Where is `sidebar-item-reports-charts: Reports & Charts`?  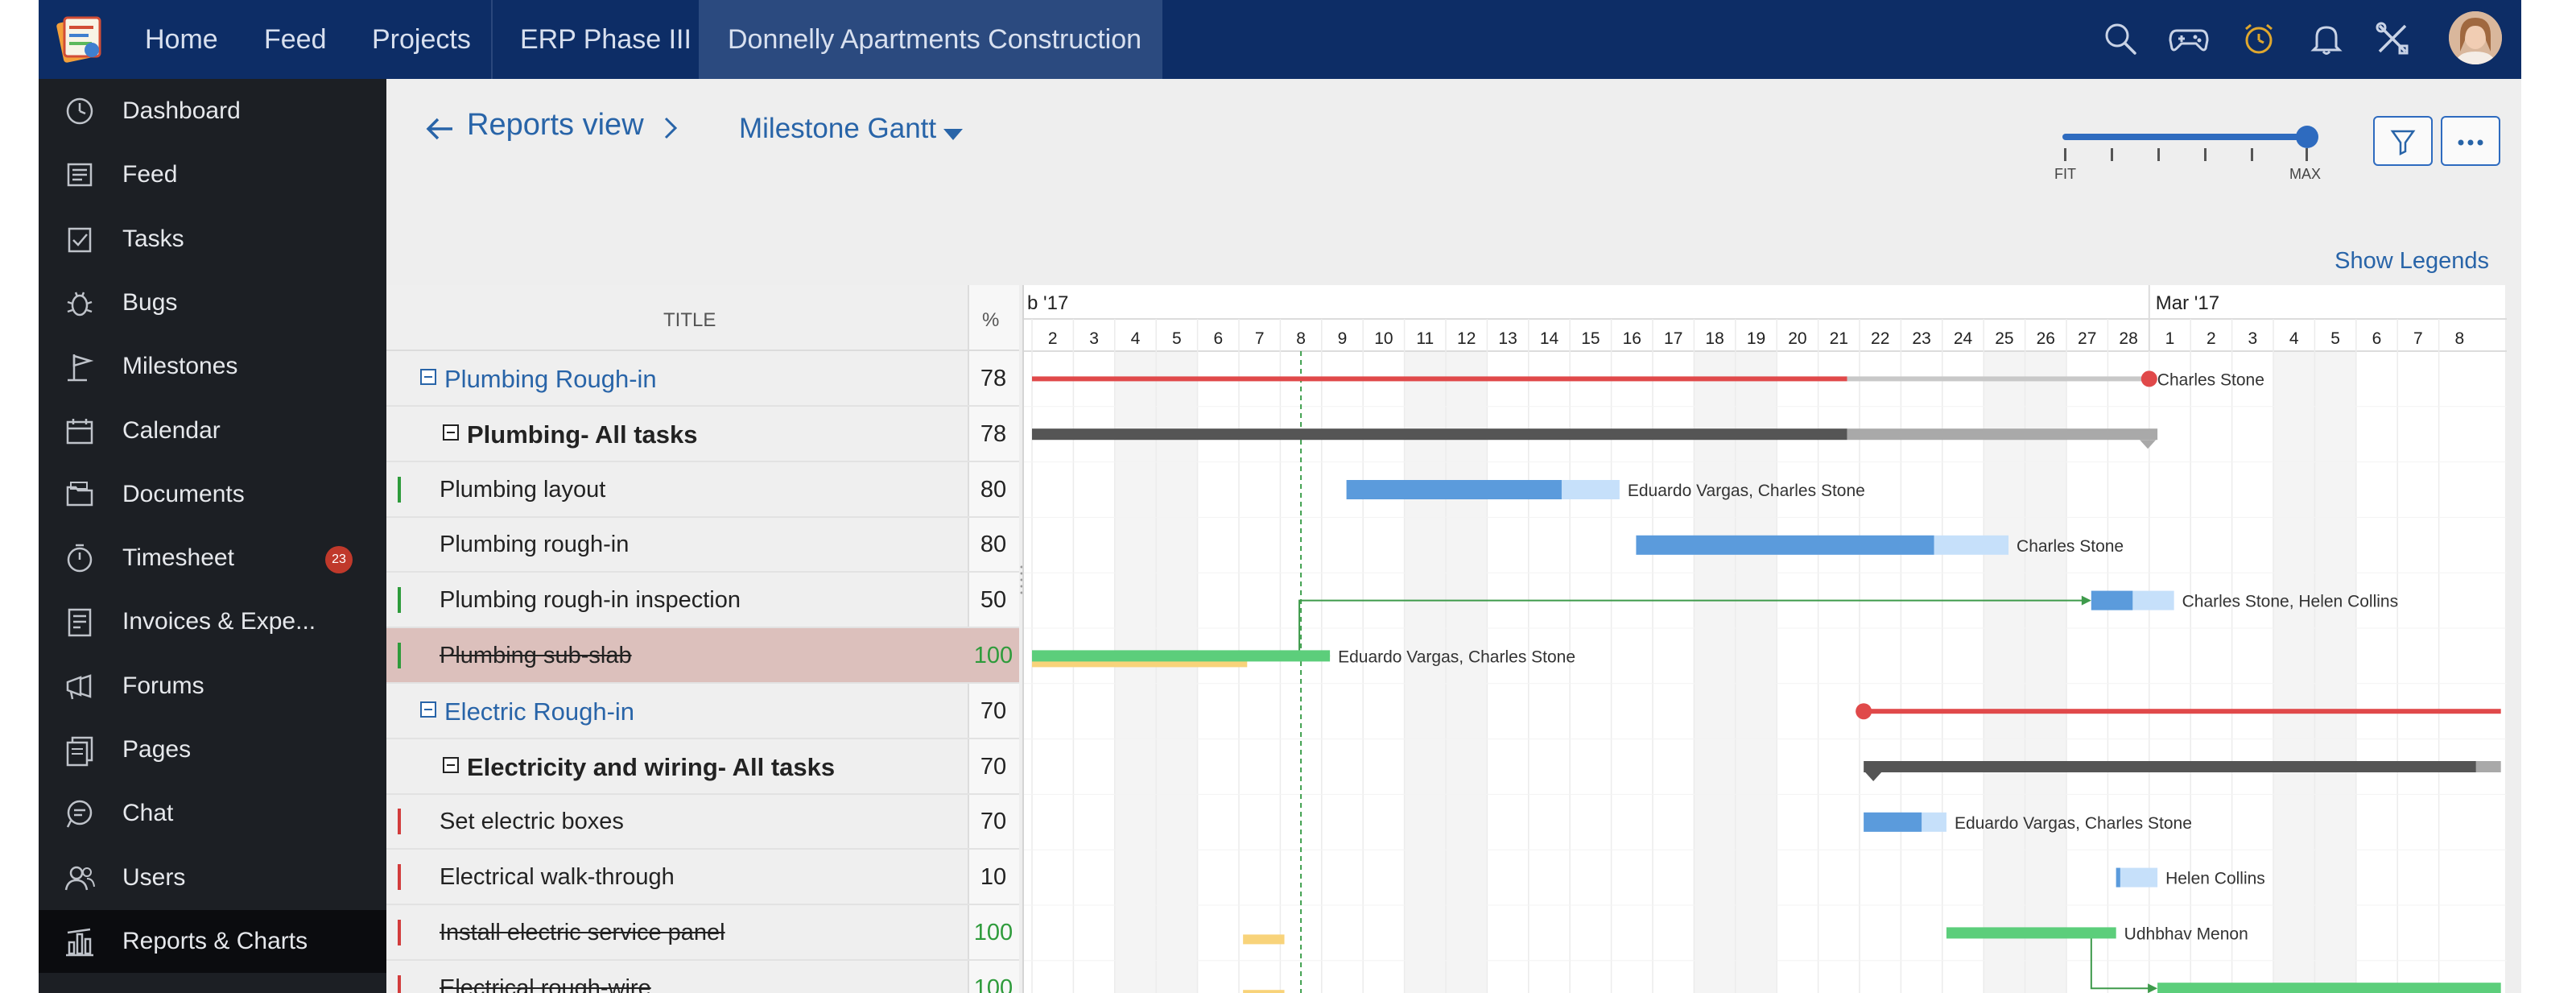 sidebar-item-reports-charts: Reports & Charts is located at coordinates (212, 941).